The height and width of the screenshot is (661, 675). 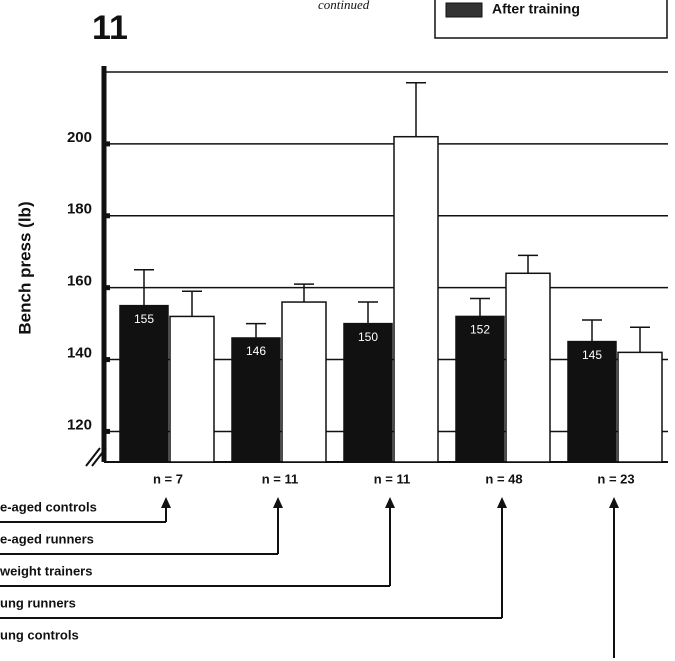 What do you see at coordinates (480, 330) in the screenshot?
I see `value-label: 152` at bounding box center [480, 330].